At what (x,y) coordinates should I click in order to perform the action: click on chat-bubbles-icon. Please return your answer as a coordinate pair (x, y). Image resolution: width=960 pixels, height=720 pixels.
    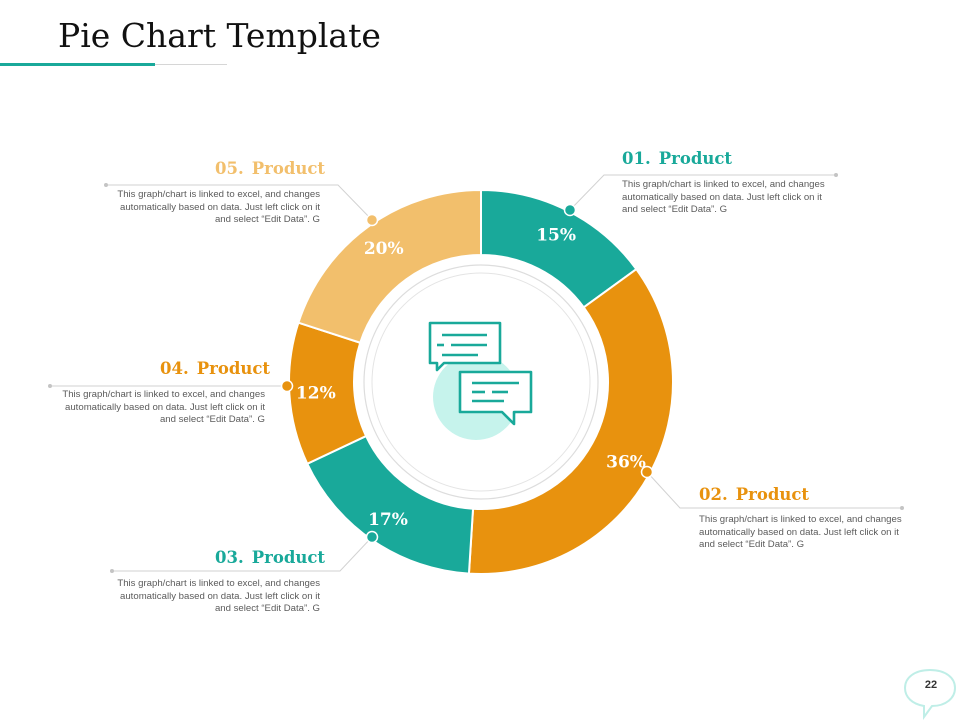
    Looking at the image, I should click on (480, 380).